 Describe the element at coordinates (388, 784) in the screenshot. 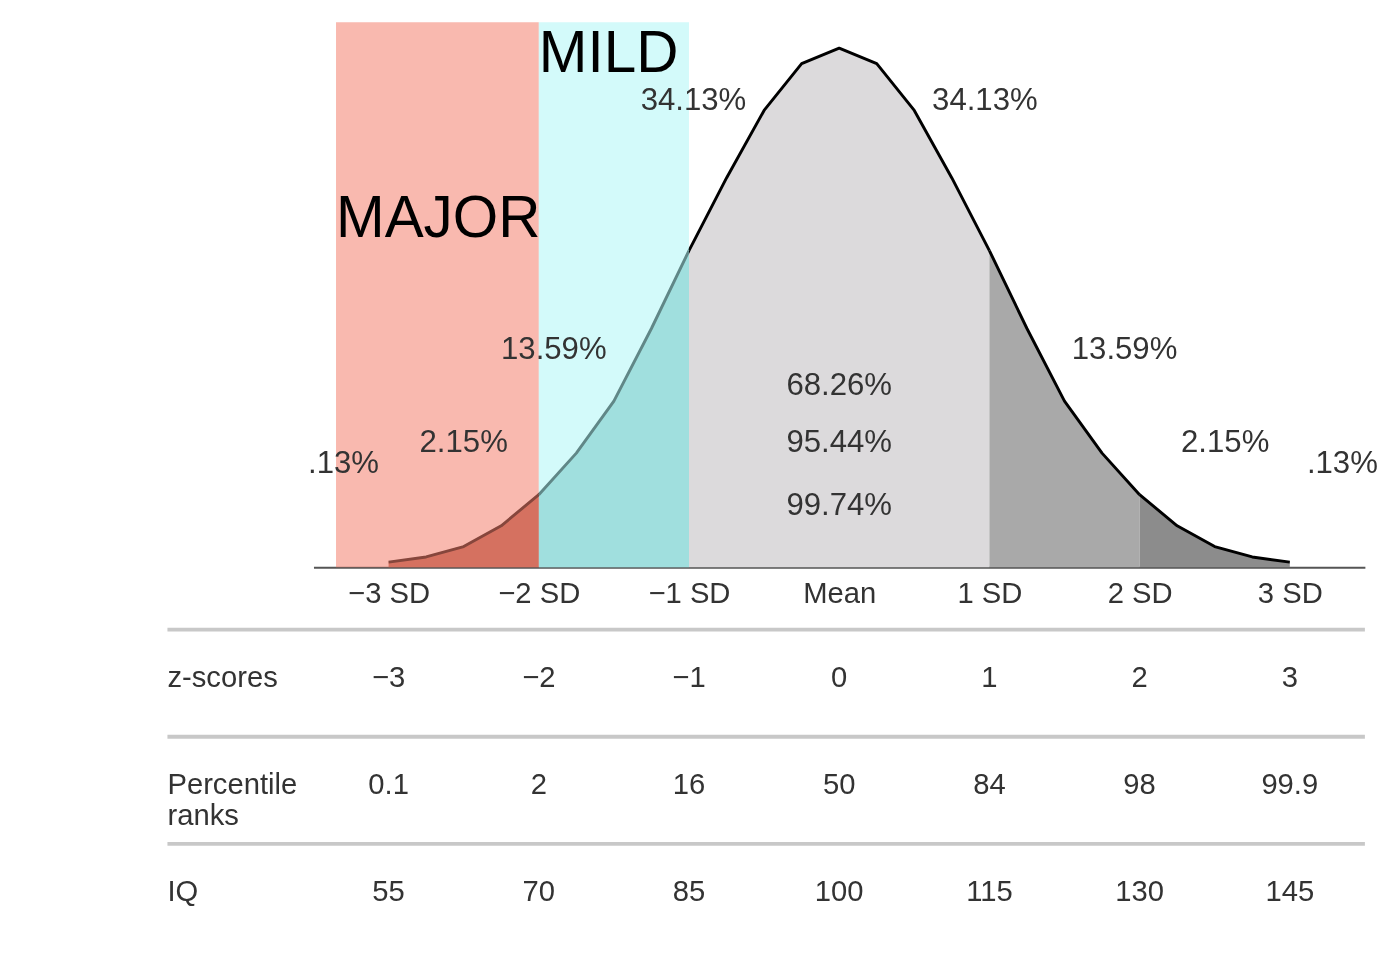

I see `text: 0.1` at that location.